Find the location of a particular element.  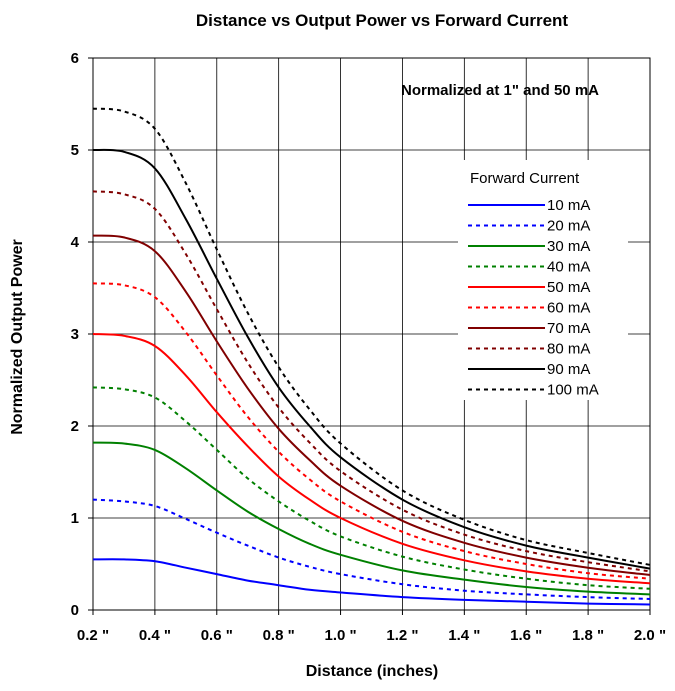

y-tick-label: 4 is located at coordinates (75, 242).